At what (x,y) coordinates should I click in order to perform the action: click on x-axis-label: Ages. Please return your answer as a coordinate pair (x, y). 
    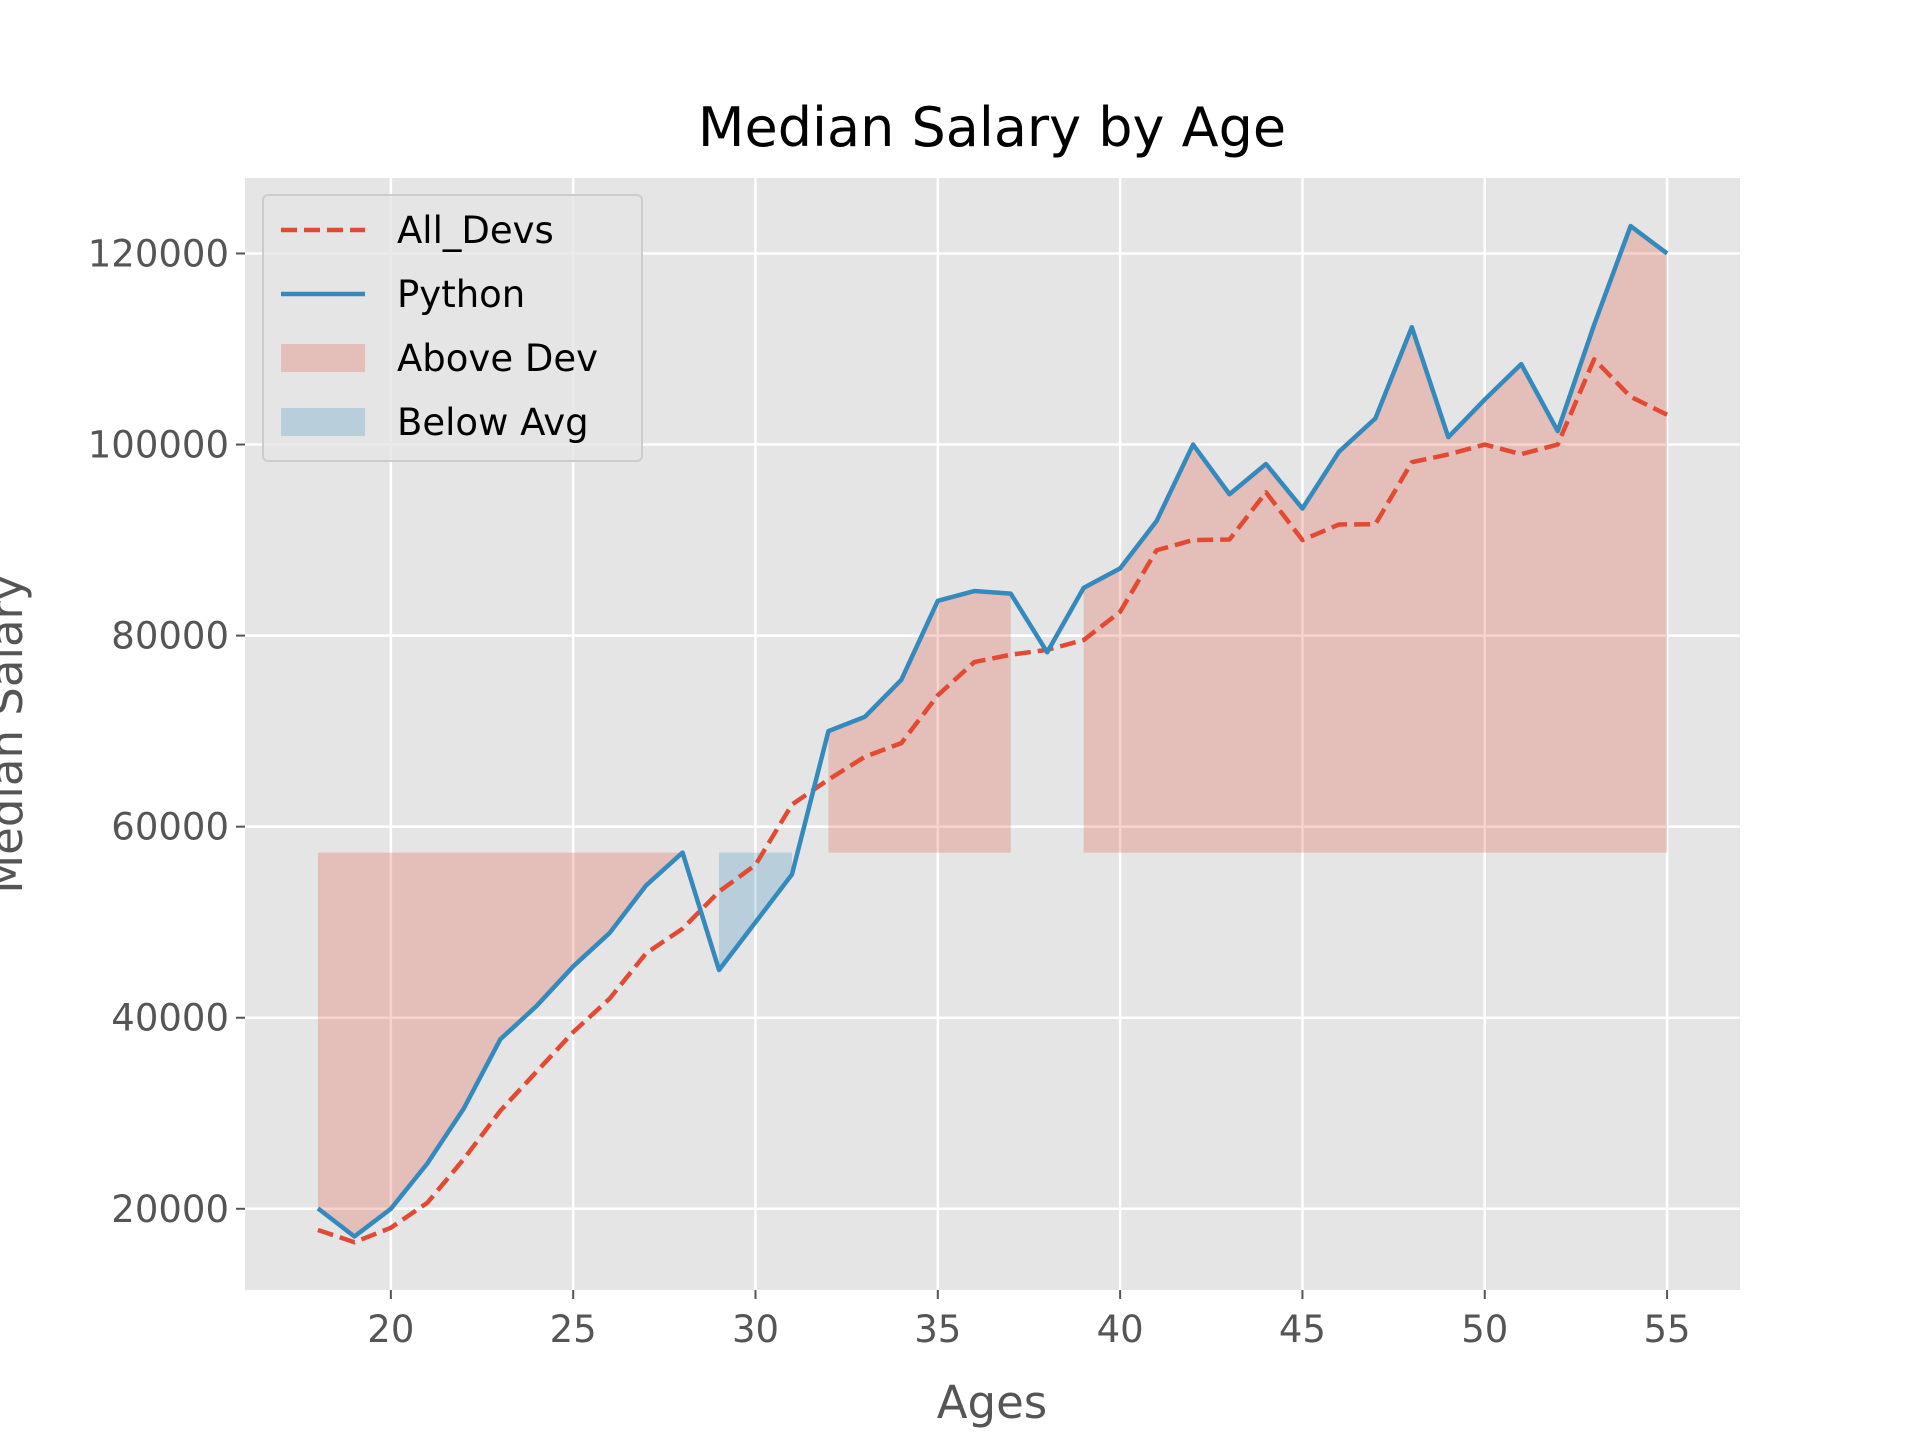
    Looking at the image, I should click on (992, 1402).